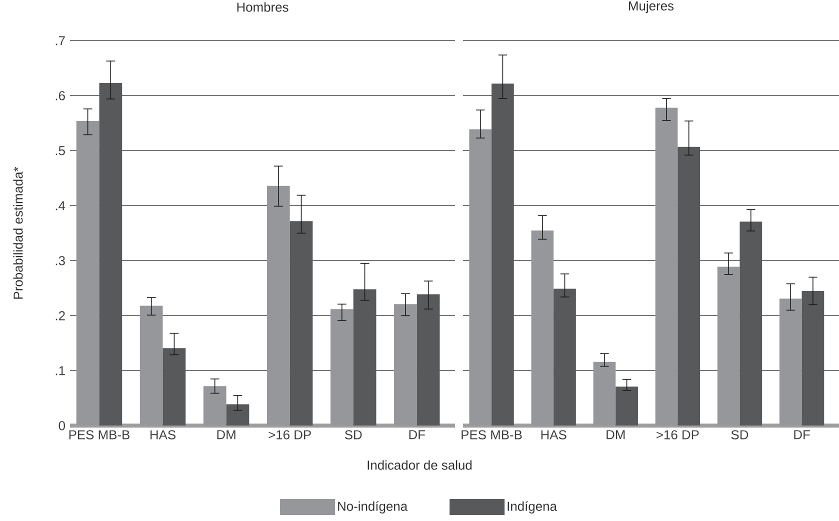 The width and height of the screenshot is (839, 521). Describe the element at coordinates (420, 465) in the screenshot. I see `x-axis-title: Indicador de salud` at that location.